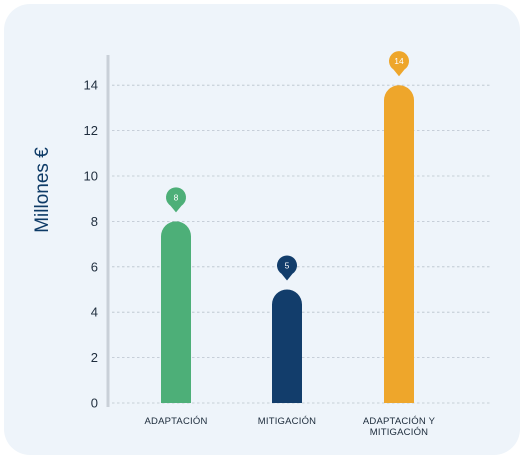  What do you see at coordinates (91, 130) in the screenshot?
I see `y-tick-label-12: 12` at bounding box center [91, 130].